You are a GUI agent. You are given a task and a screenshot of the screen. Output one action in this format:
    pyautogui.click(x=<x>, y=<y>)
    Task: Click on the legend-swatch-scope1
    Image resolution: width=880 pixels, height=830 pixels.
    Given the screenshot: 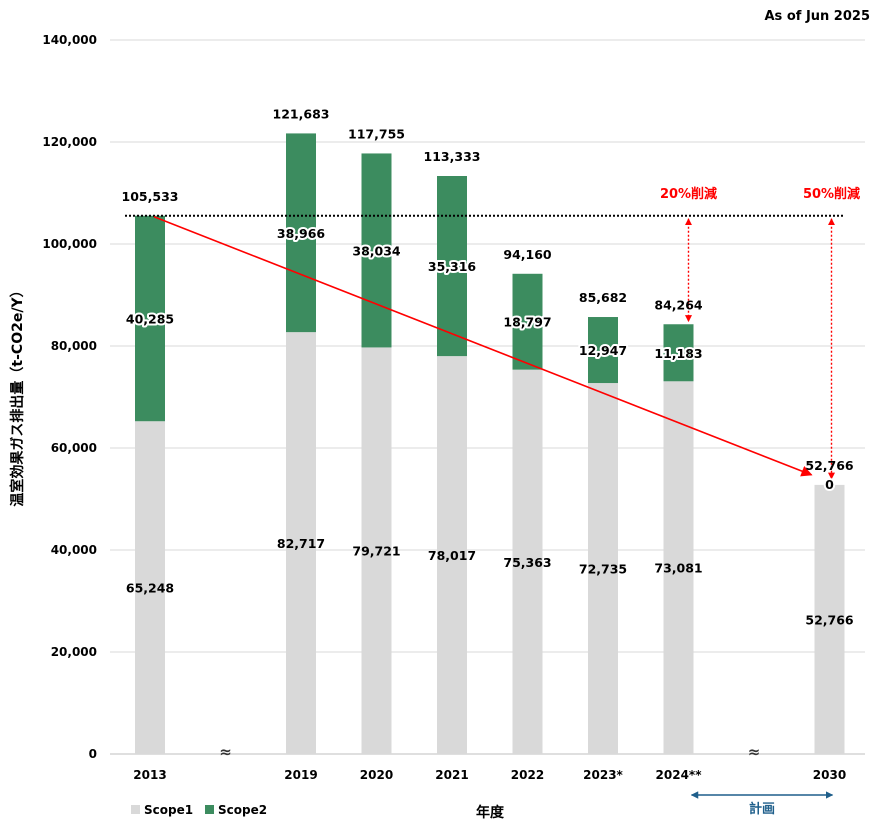 What is the action you would take?
    pyautogui.click(x=135, y=809)
    